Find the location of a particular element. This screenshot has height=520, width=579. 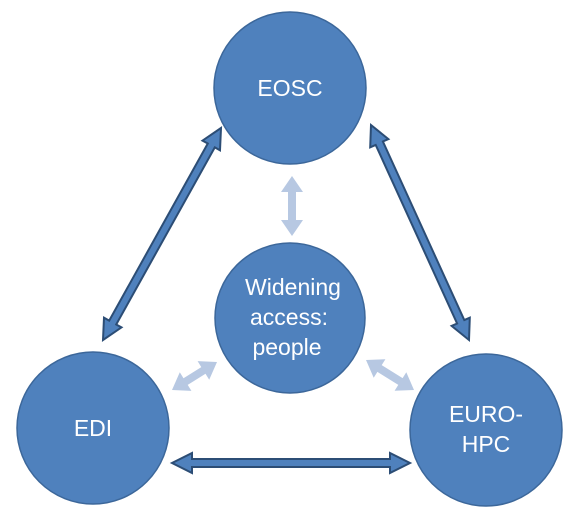

node-euro-hpc: EURO- HPC is located at coordinates (486, 430).